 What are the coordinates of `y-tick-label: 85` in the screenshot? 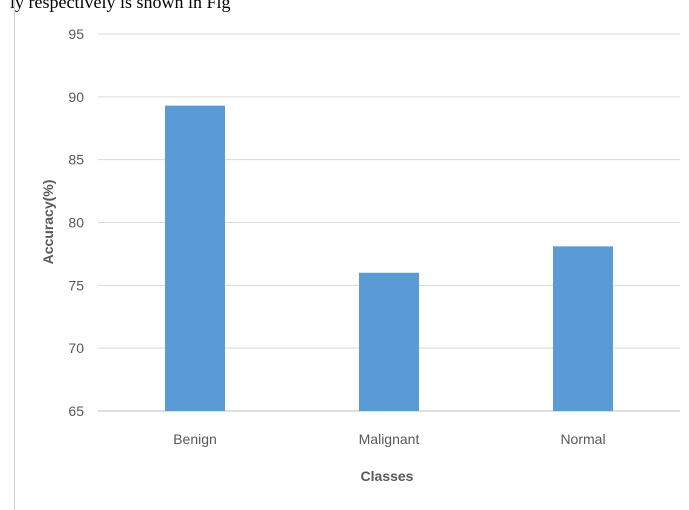 It's located at (76, 160).